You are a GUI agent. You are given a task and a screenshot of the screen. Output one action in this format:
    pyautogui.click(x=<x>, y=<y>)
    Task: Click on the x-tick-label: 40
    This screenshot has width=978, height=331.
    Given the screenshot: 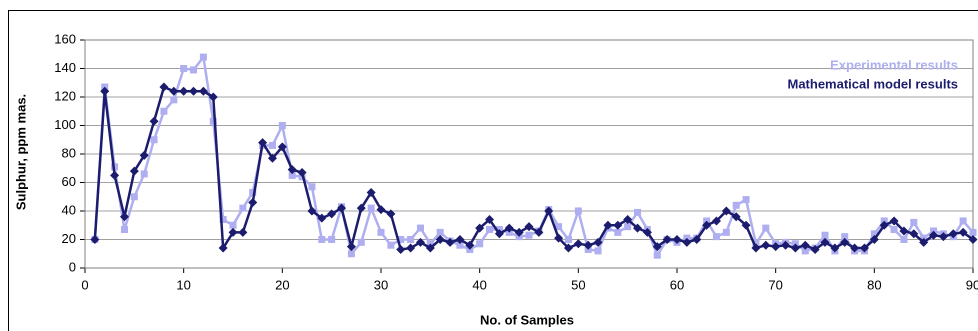 What is the action you would take?
    pyautogui.click(x=479, y=284)
    